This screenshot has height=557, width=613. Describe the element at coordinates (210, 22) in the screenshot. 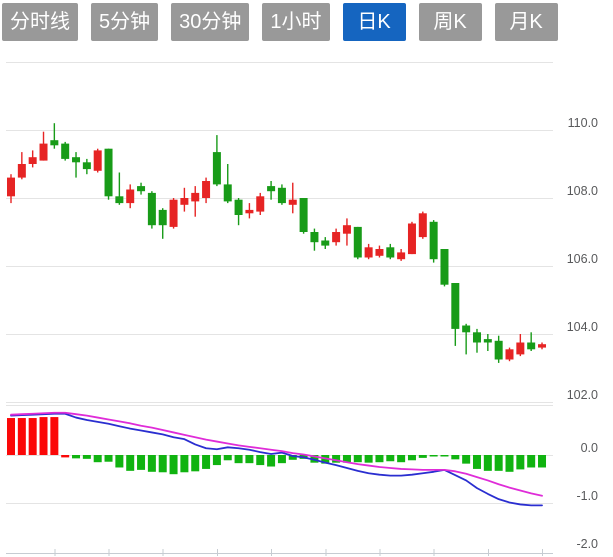

I see `tab-30min: 30分钟` at that location.